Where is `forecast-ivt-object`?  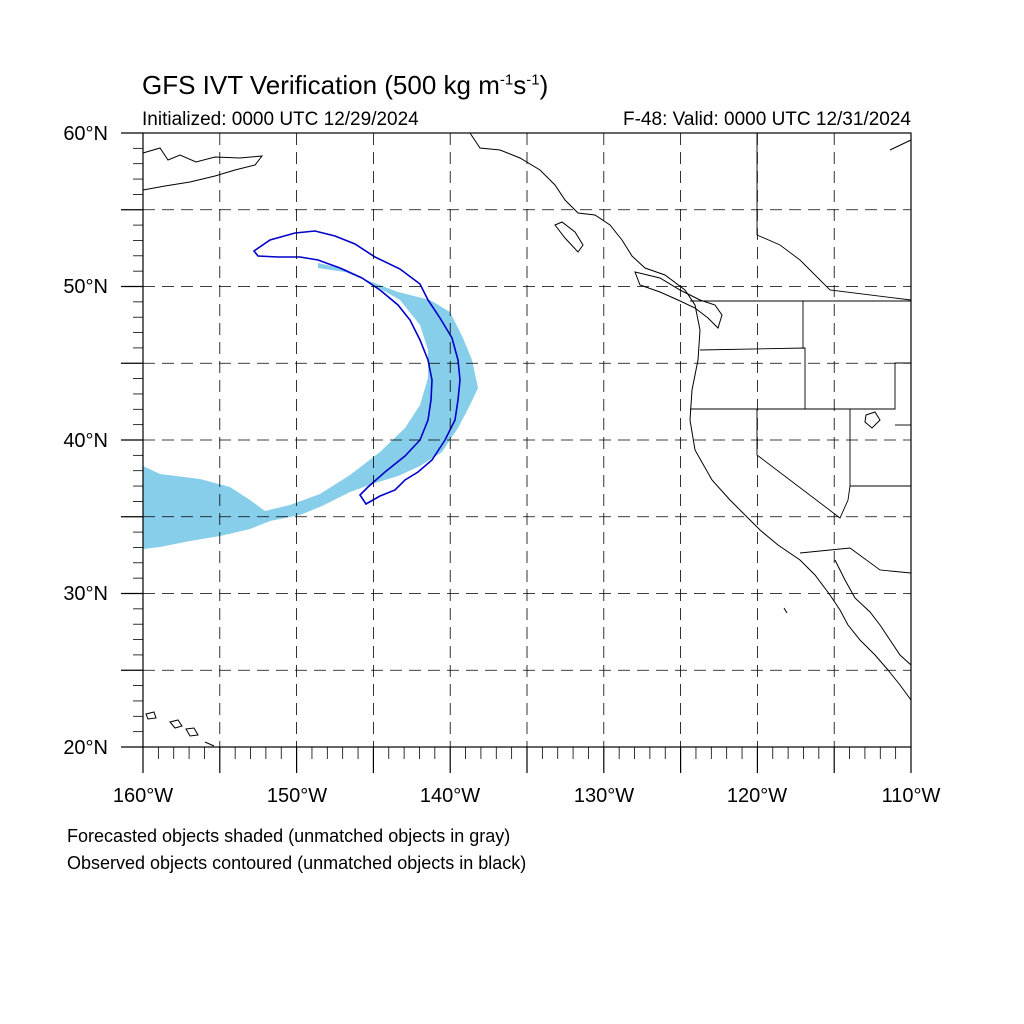
forecast-ivt-object is located at coordinates (310, 406).